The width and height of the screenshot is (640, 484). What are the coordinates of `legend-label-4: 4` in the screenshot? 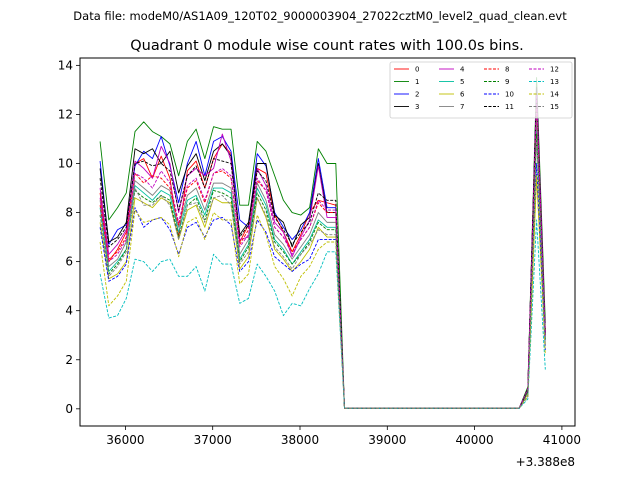 It's located at (462, 70).